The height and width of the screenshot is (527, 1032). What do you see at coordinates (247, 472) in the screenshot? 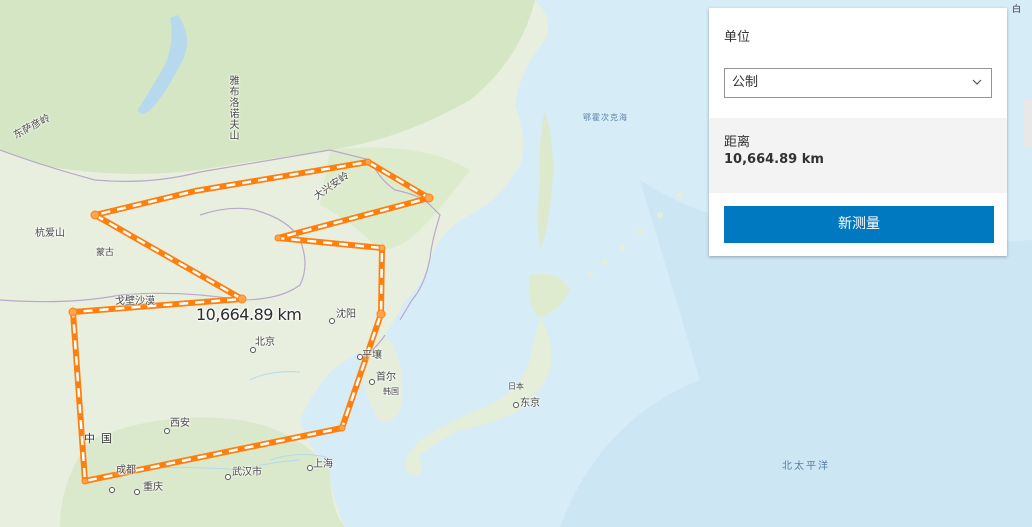
I see `label-wuhan: 武汉市` at bounding box center [247, 472].